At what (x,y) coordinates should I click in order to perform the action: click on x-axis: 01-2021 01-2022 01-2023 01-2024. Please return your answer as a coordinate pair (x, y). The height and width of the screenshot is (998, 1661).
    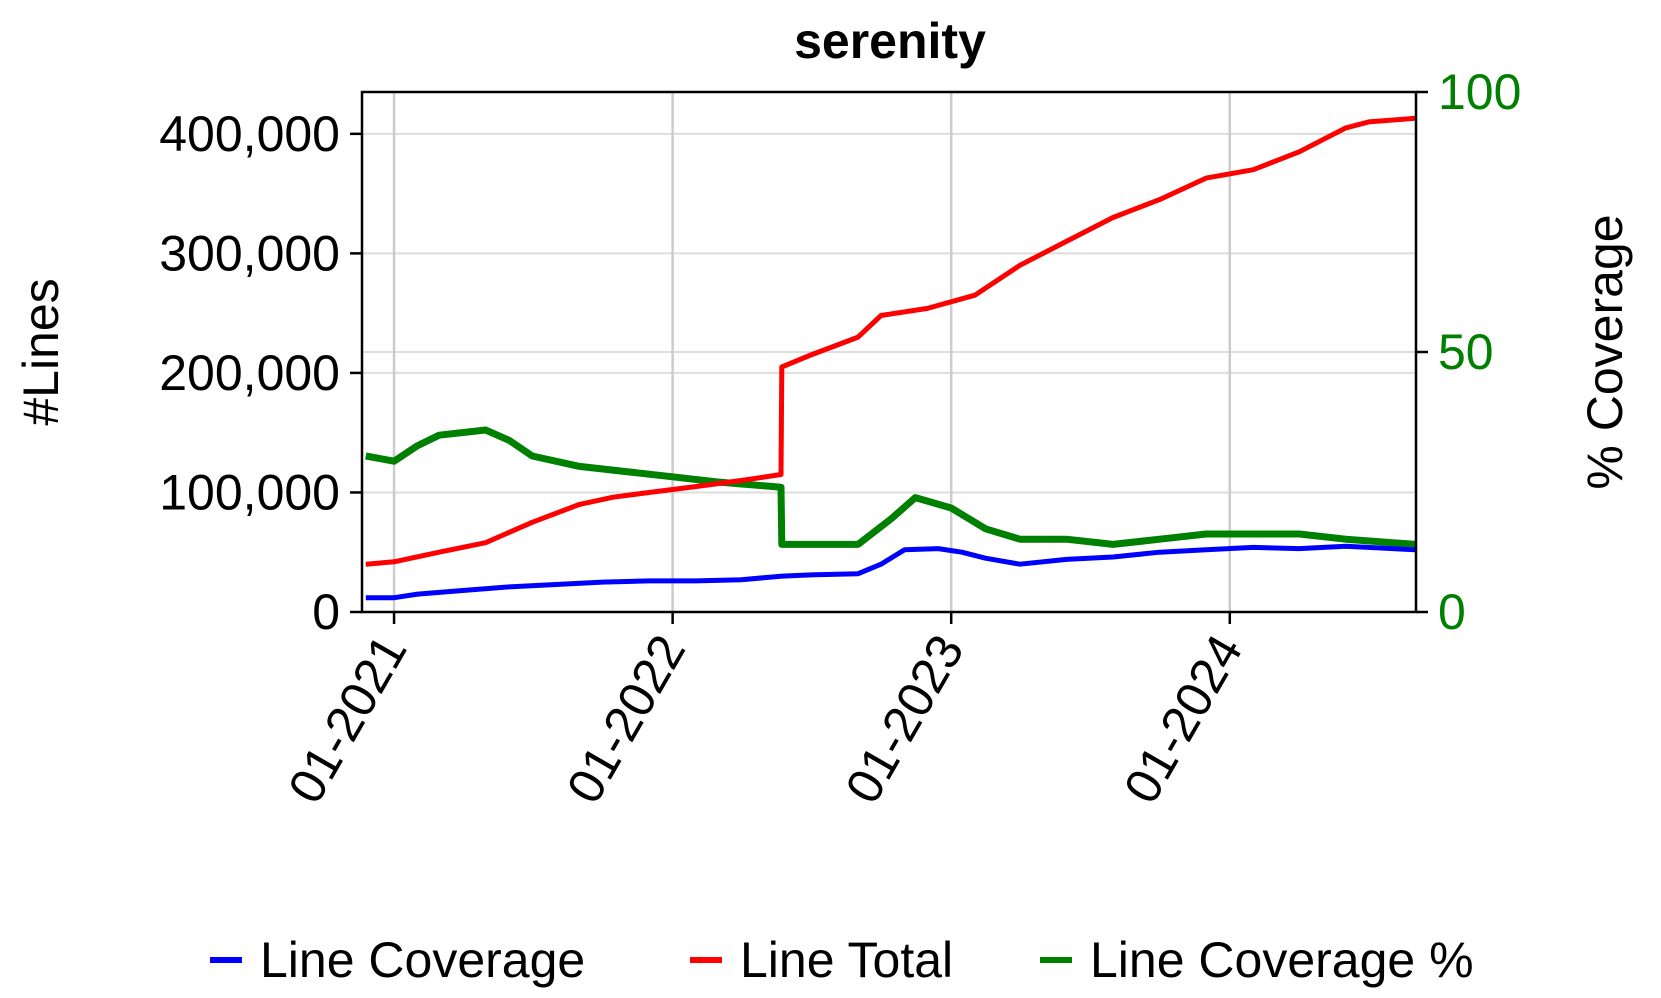
    Looking at the image, I should click on (765, 712).